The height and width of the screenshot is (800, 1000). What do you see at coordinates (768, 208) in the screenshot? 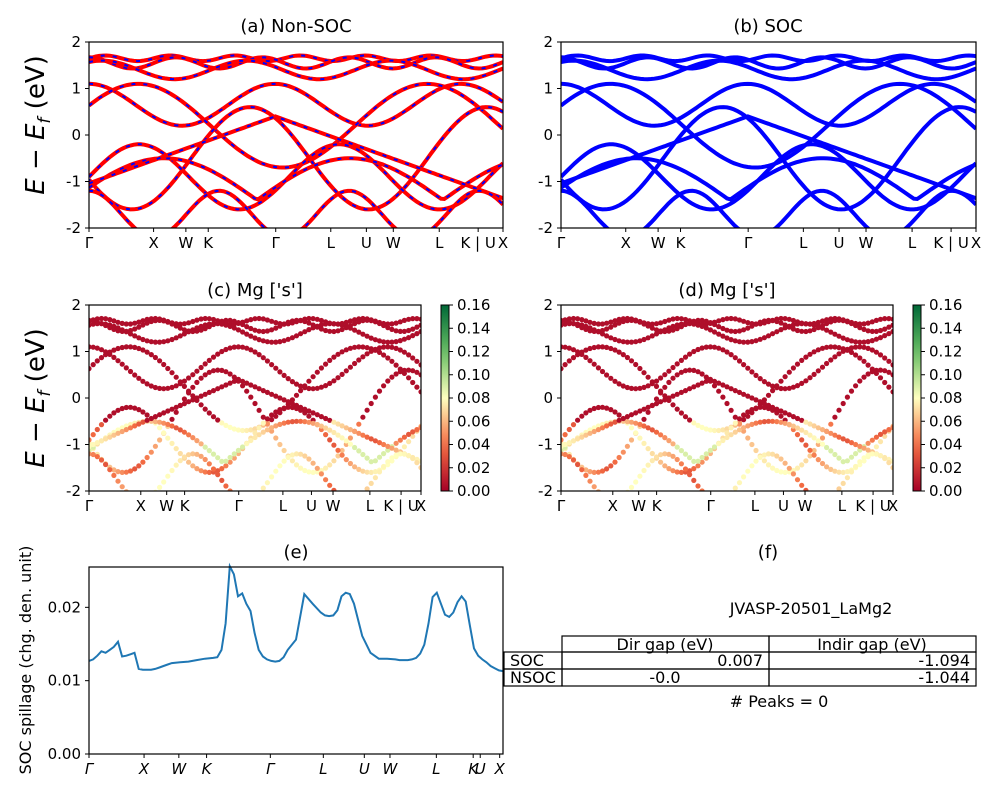
I see `band-b` at bounding box center [768, 208].